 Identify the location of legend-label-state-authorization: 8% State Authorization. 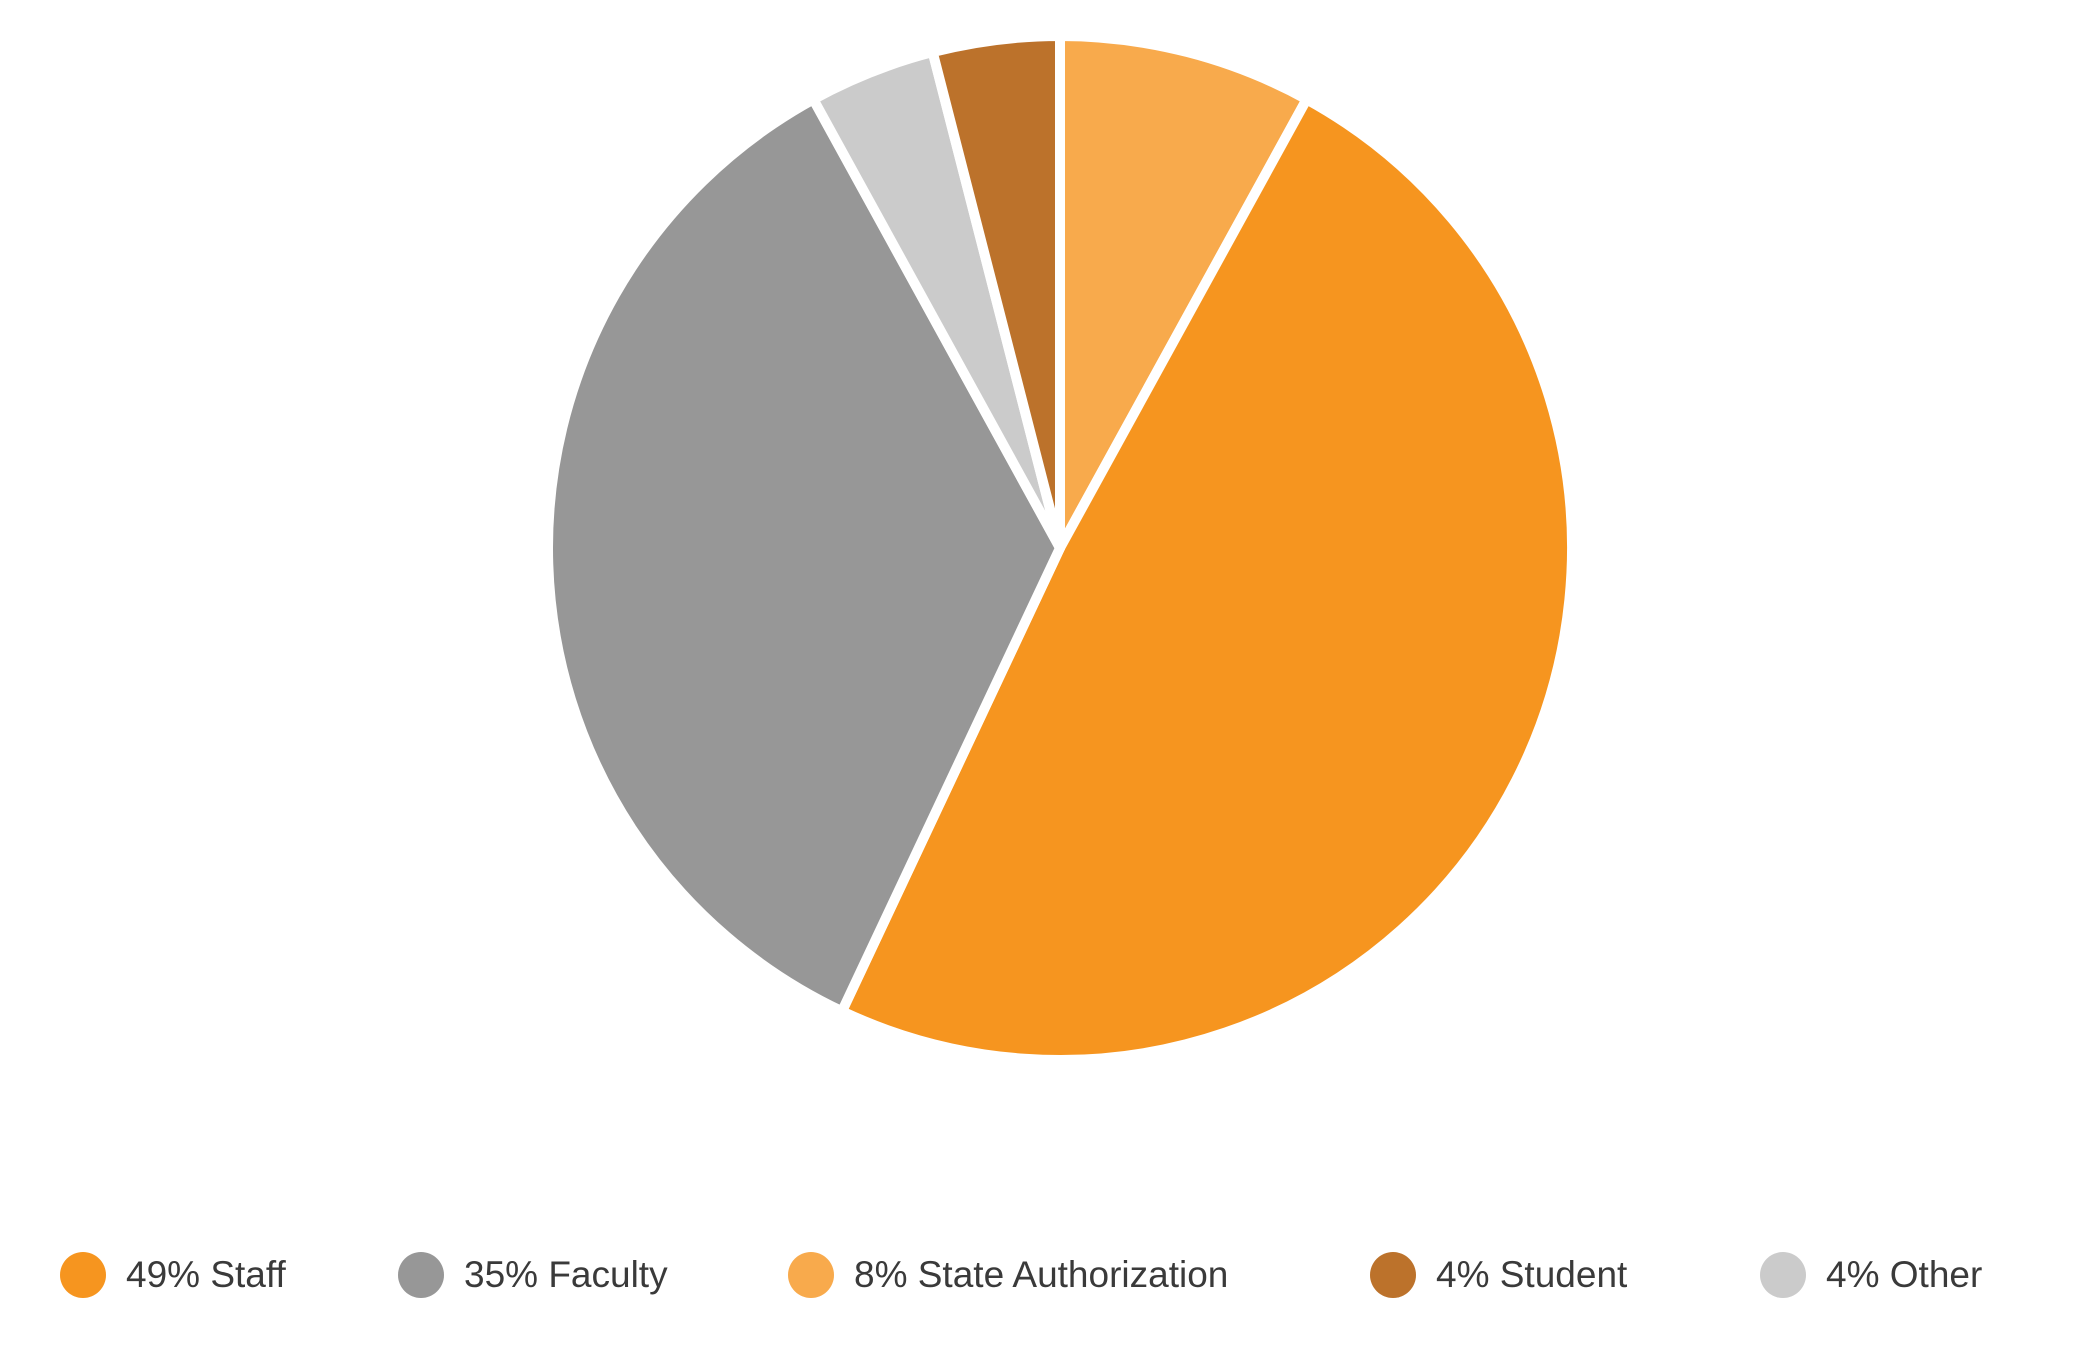
(1041, 1274).